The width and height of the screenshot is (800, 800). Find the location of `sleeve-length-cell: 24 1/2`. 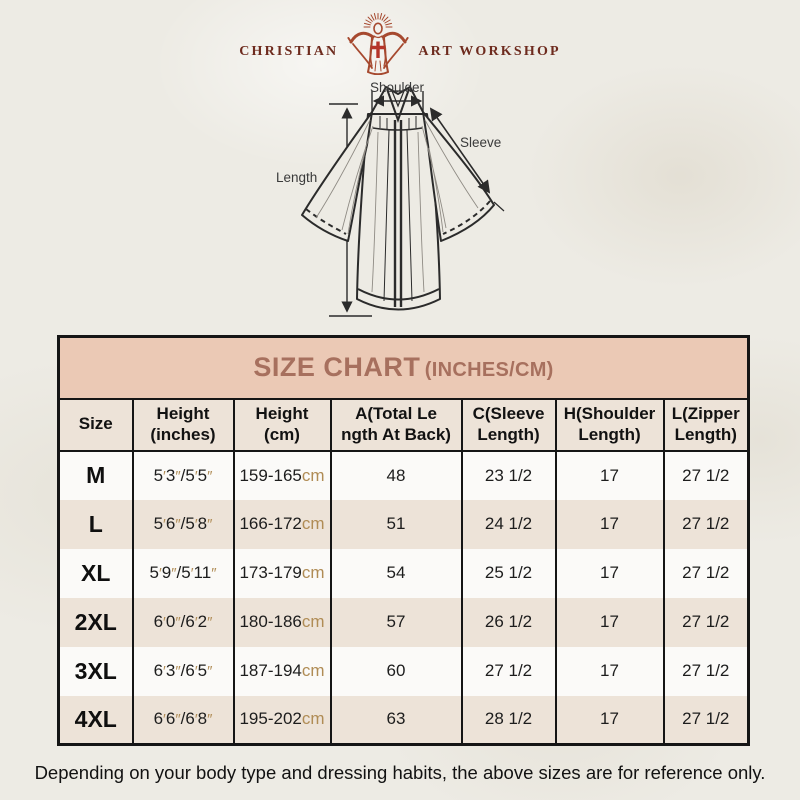

sleeve-length-cell: 24 1/2 is located at coordinates (508, 524).